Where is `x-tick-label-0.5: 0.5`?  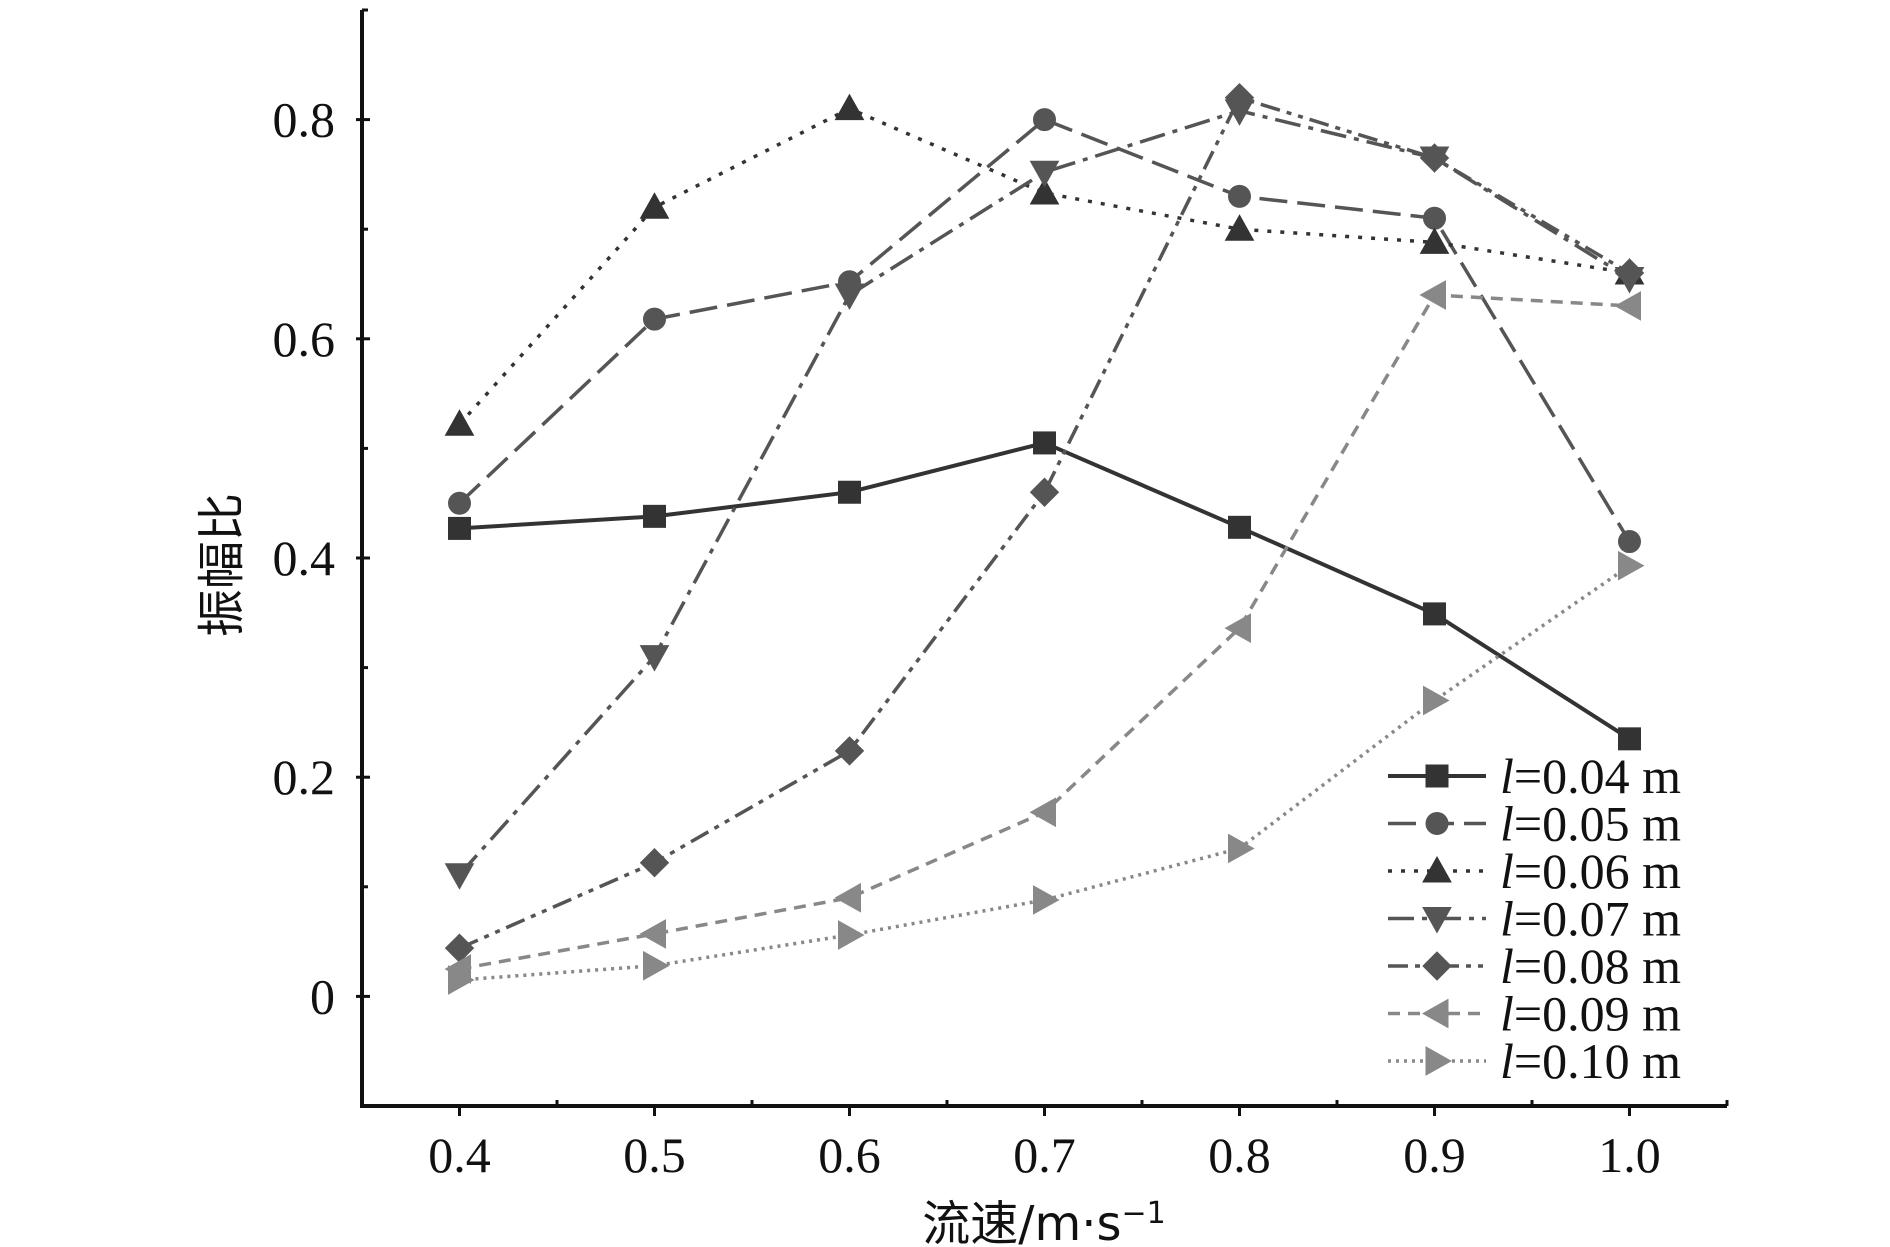
x-tick-label-0.5: 0.5 is located at coordinates (654, 1155).